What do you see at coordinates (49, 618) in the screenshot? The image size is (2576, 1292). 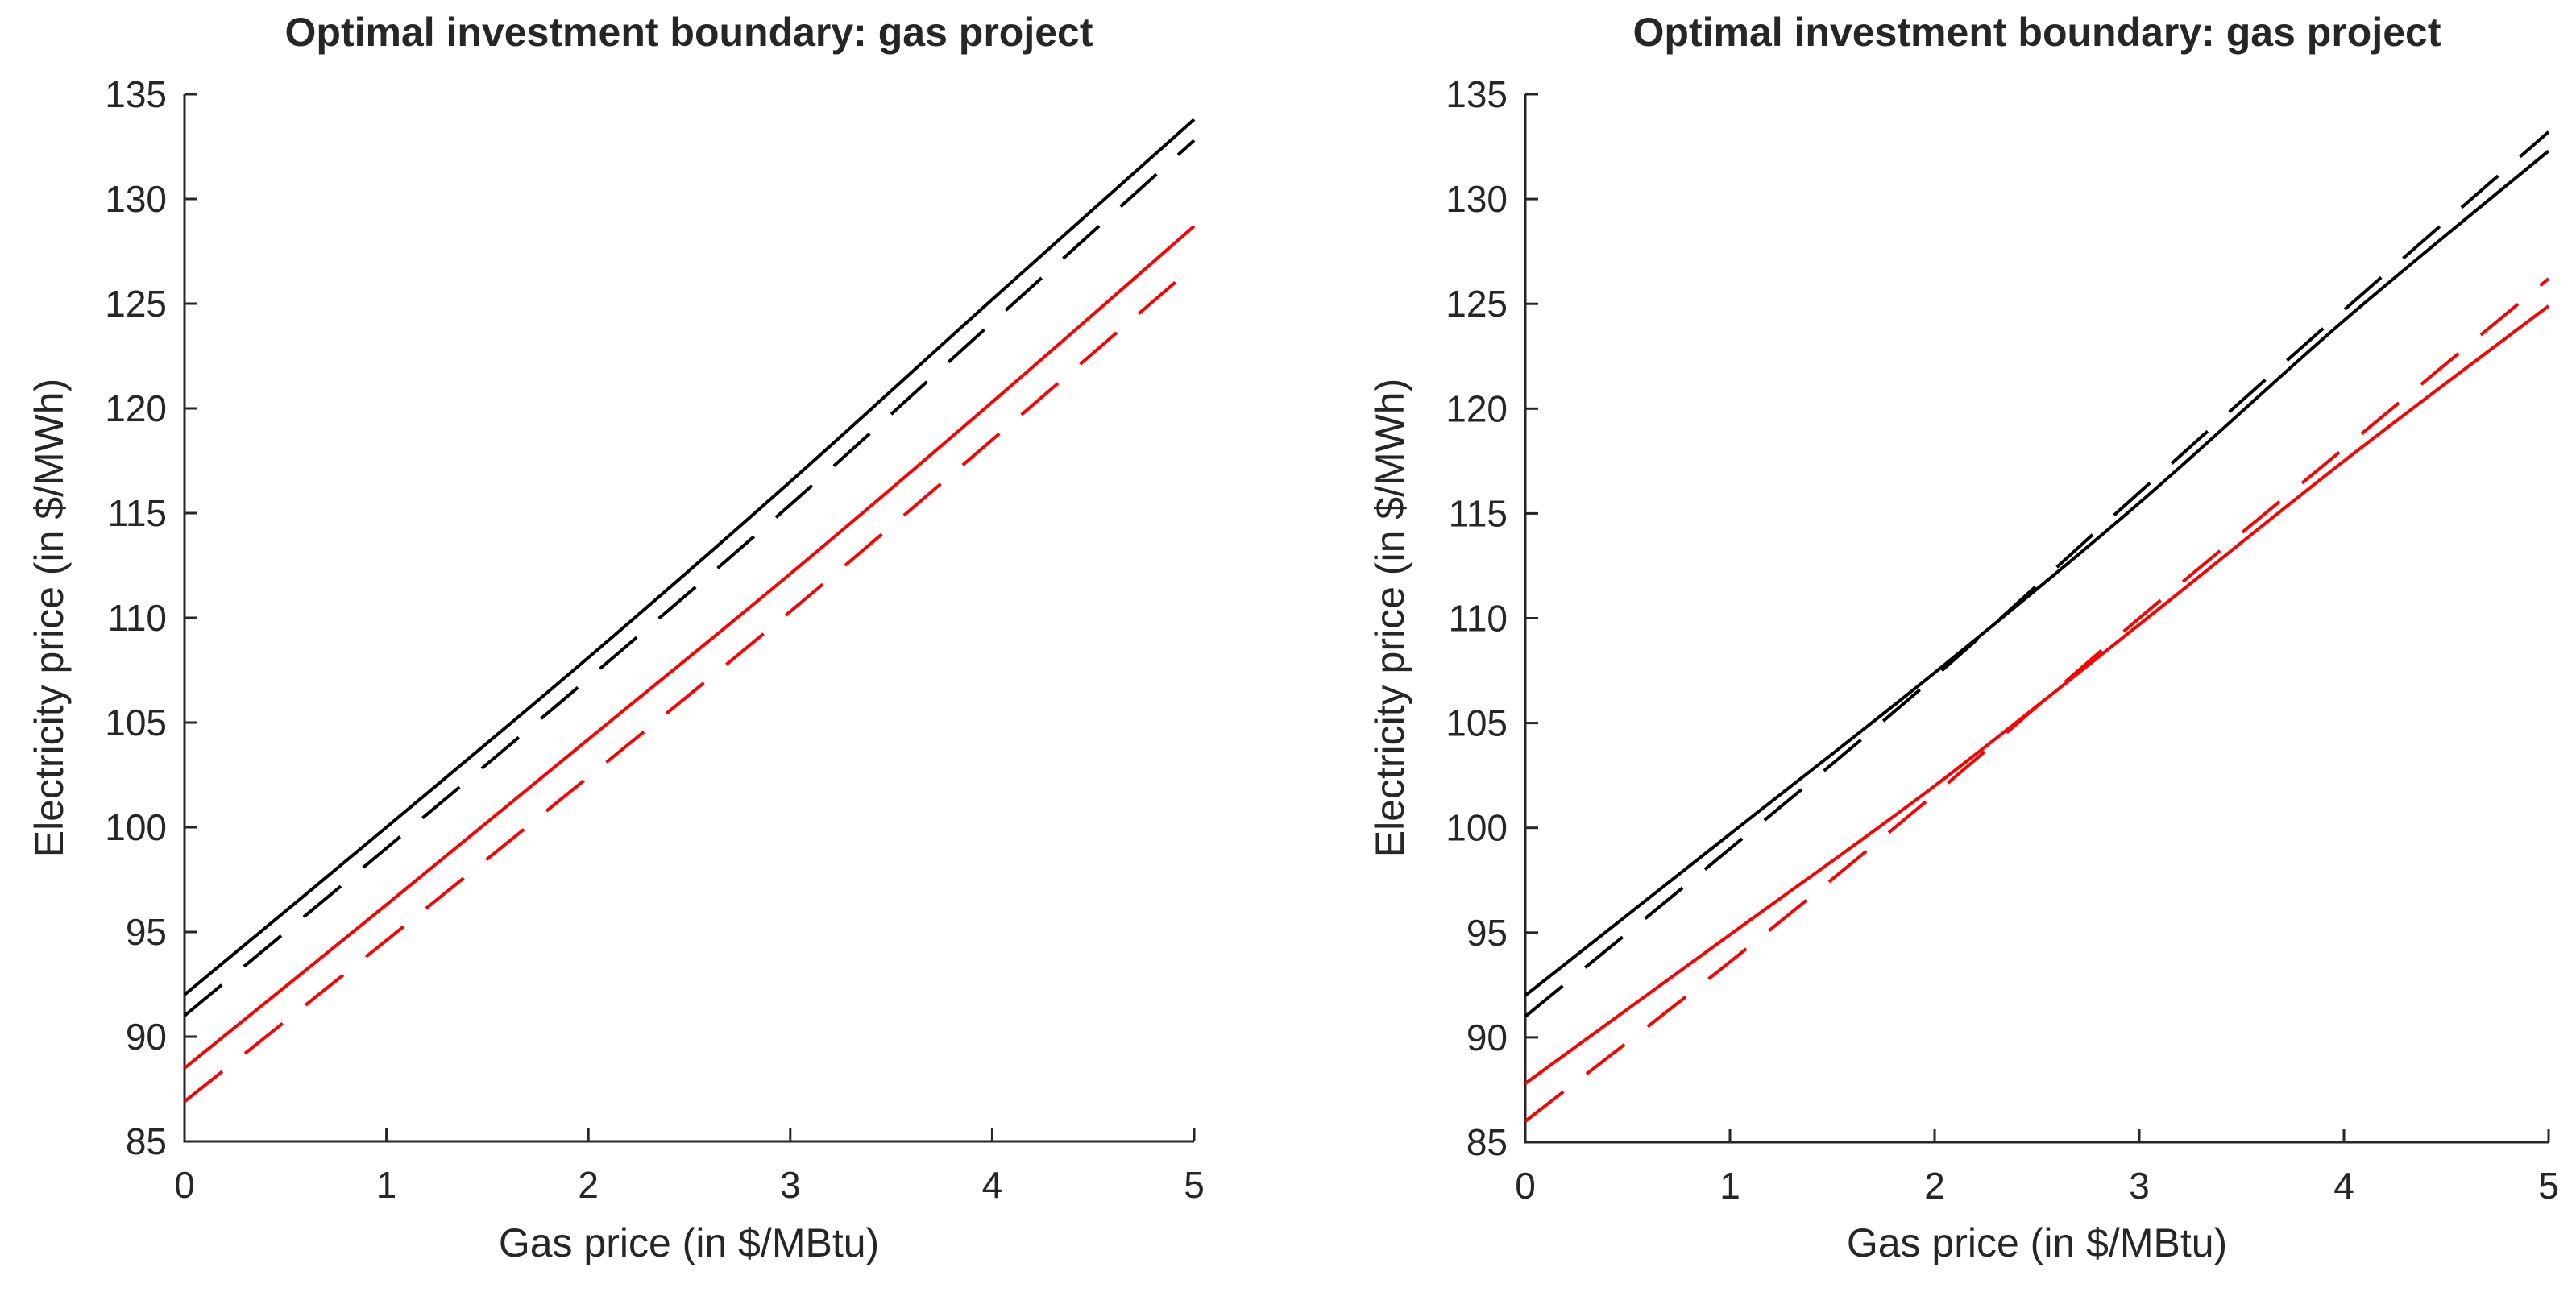 I see `left-plot-ylabel: Electricity price (in $/MWh)` at bounding box center [49, 618].